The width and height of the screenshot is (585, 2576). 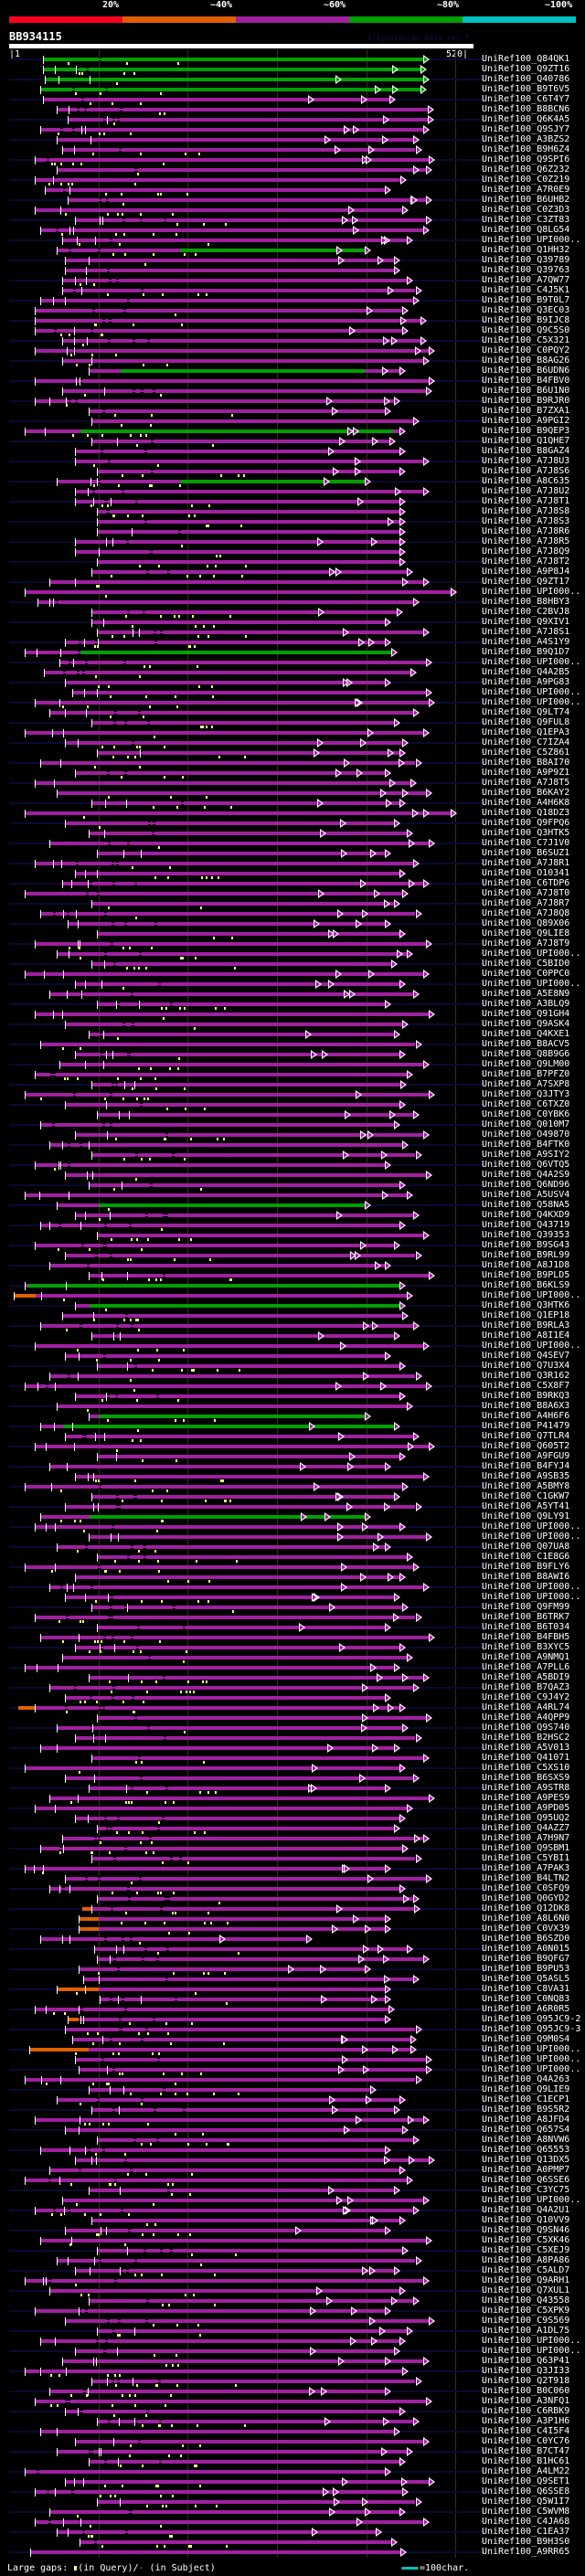 I want to click on subject-label: UniRef100_P41479, so click(x=526, y=1426).